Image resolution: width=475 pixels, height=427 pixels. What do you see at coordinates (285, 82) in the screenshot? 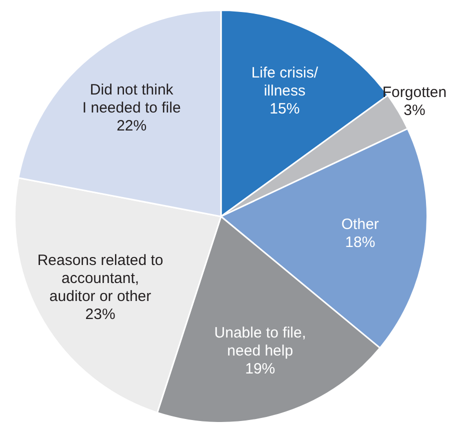
I see `slice-label: Life crisis/ illness` at bounding box center [285, 82].